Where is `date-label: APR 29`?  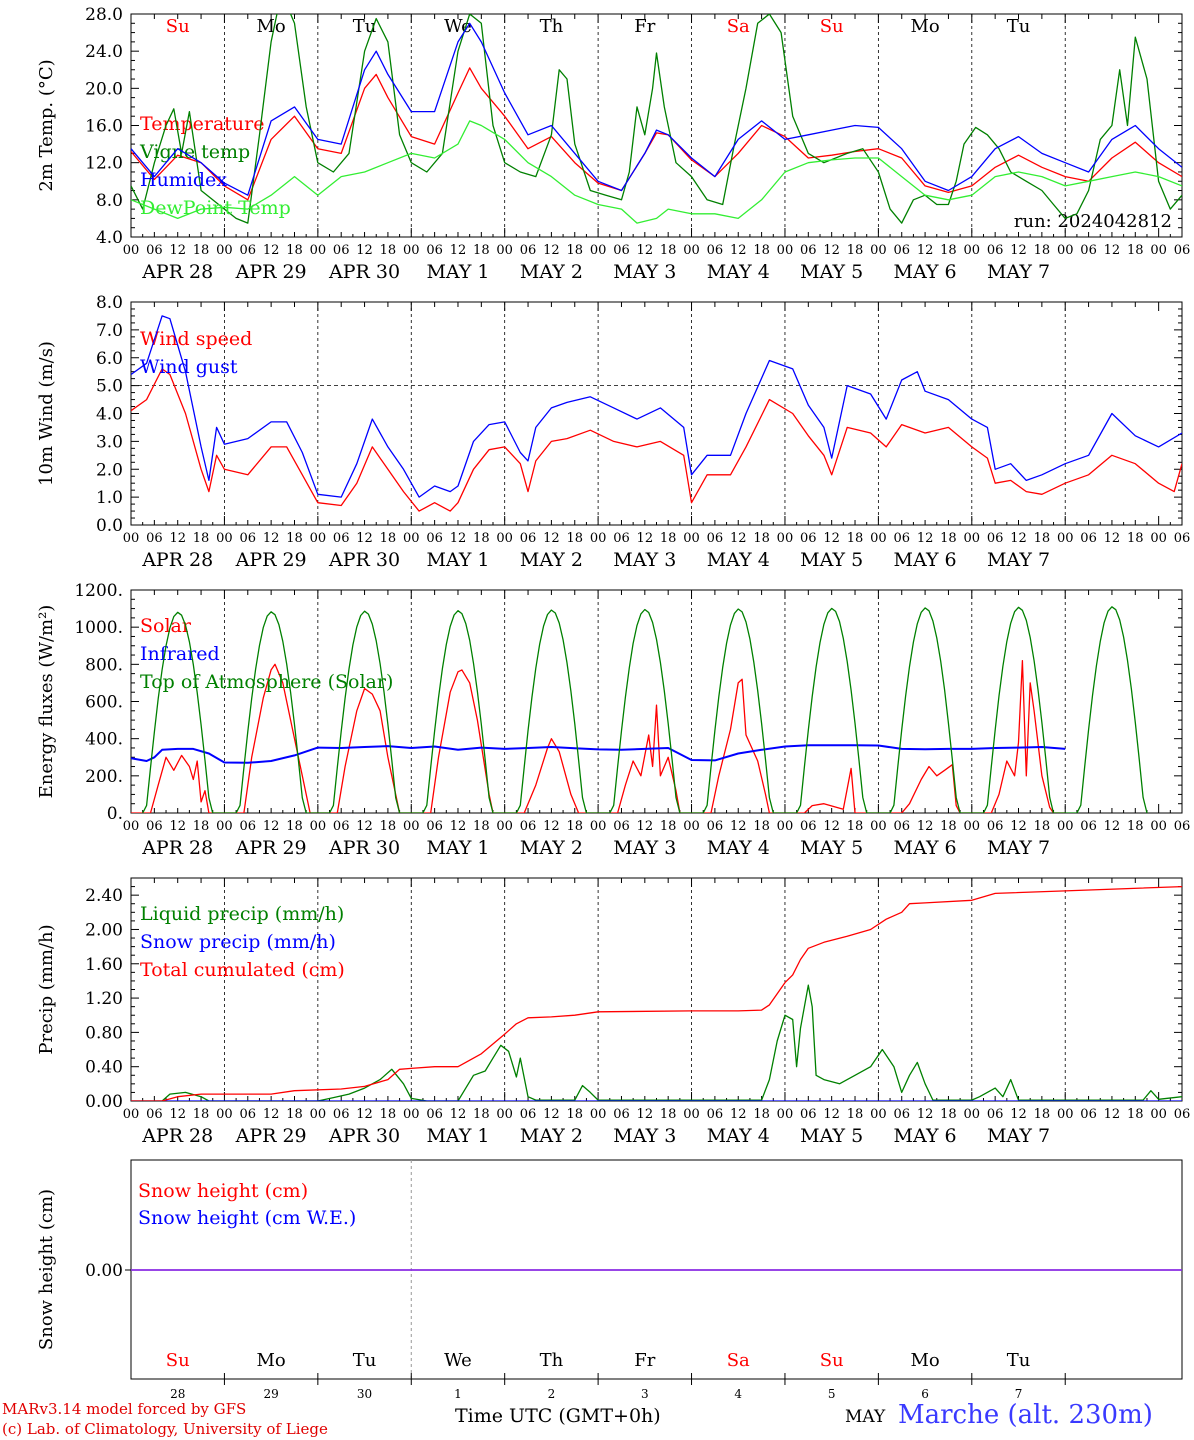
date-label: APR 29 is located at coordinates (271, 848).